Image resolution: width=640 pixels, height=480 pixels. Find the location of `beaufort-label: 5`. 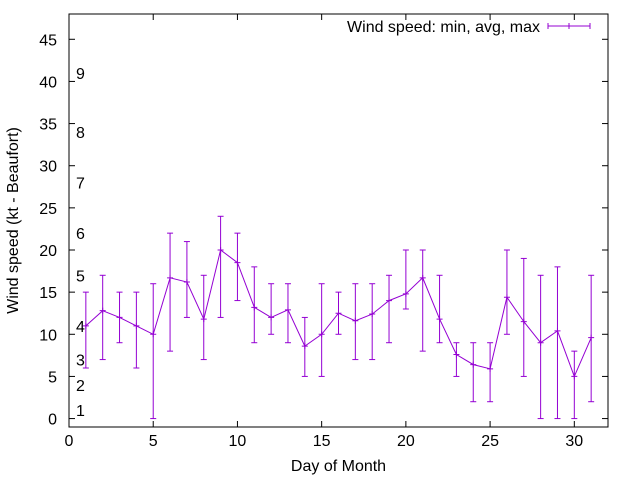

beaufort-label: 5 is located at coordinates (80, 276).